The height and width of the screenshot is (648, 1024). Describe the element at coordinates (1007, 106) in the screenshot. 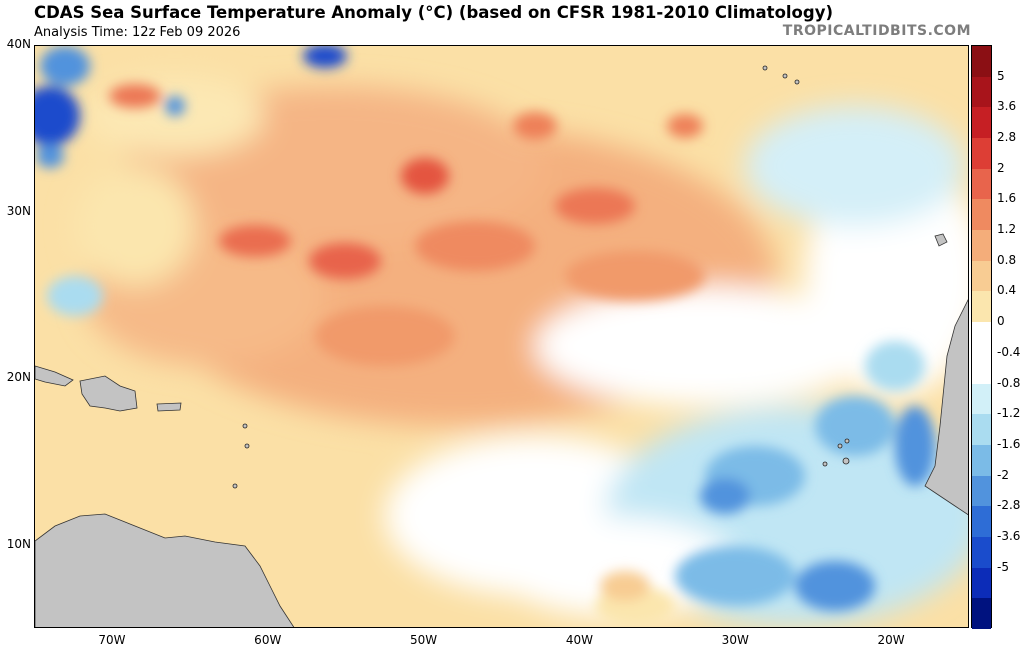

I see `colorbar-label: 3.6` at that location.